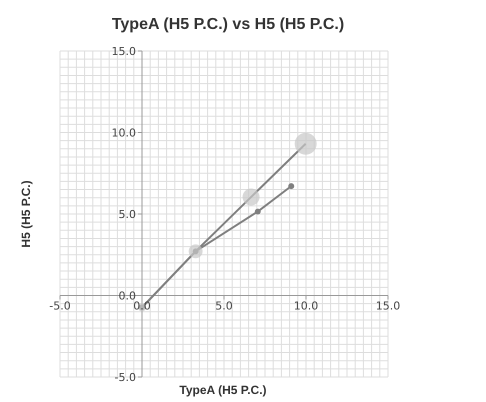 The width and height of the screenshot is (486, 402). What do you see at coordinates (26, 214) in the screenshot?
I see `y-axis-title: H5 (H5 P.C.)` at bounding box center [26, 214].